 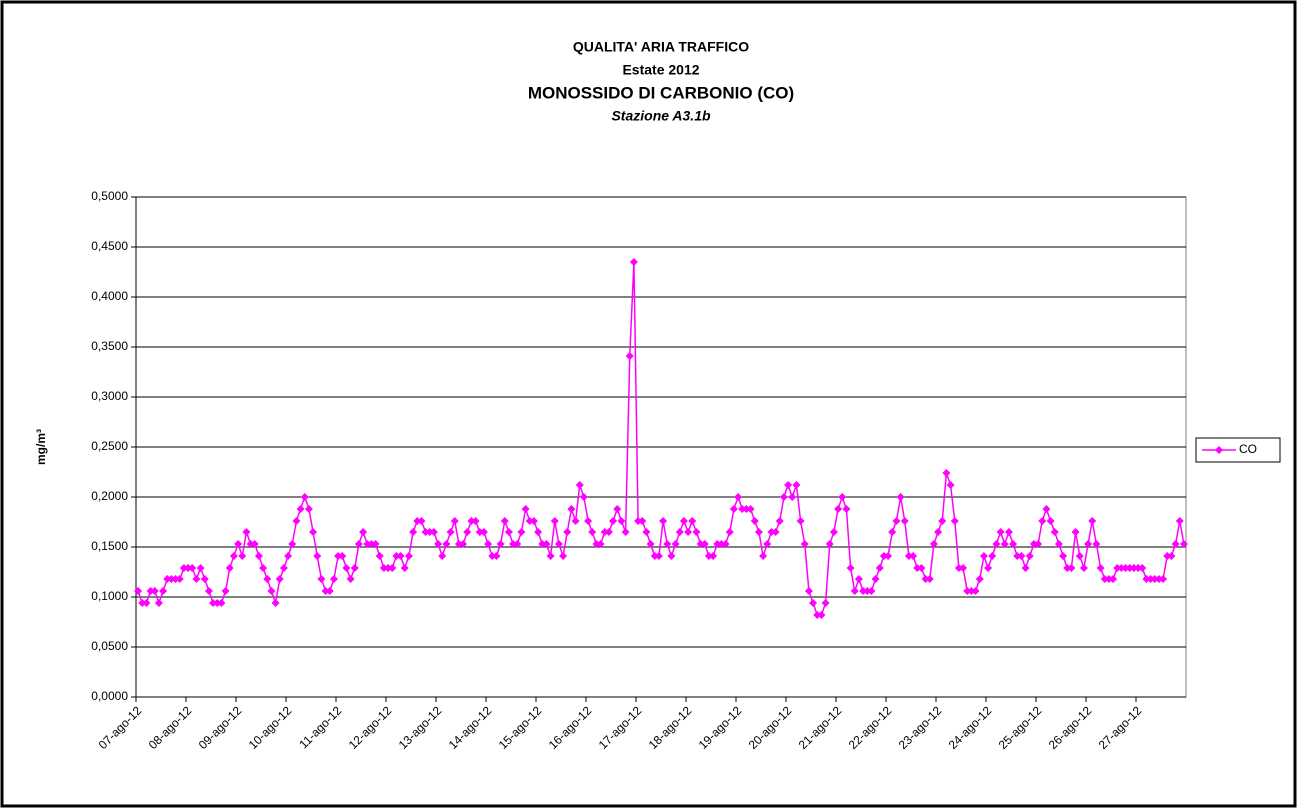 What do you see at coordinates (109, 296) in the screenshot?
I see `y-tick-label: 0,4000` at bounding box center [109, 296].